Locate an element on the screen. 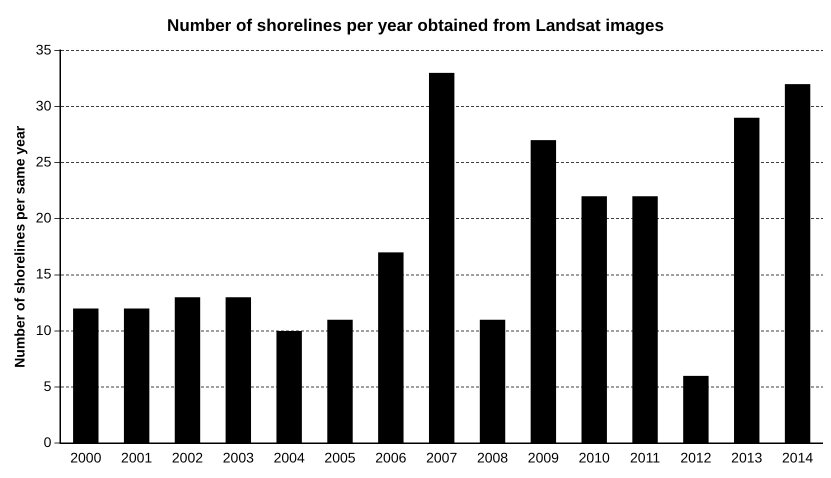 Image resolution: width=831 pixels, height=478 pixels. x-tick-label: 2005 is located at coordinates (340, 457).